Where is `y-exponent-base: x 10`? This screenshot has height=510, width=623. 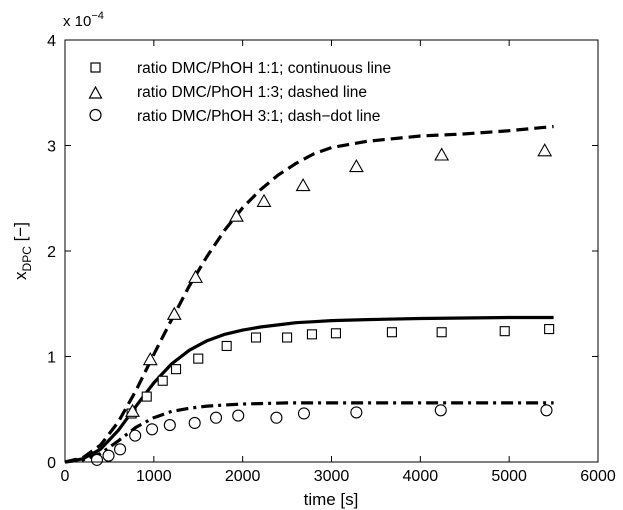 y-exponent-base: x 10 is located at coordinates (77, 21).